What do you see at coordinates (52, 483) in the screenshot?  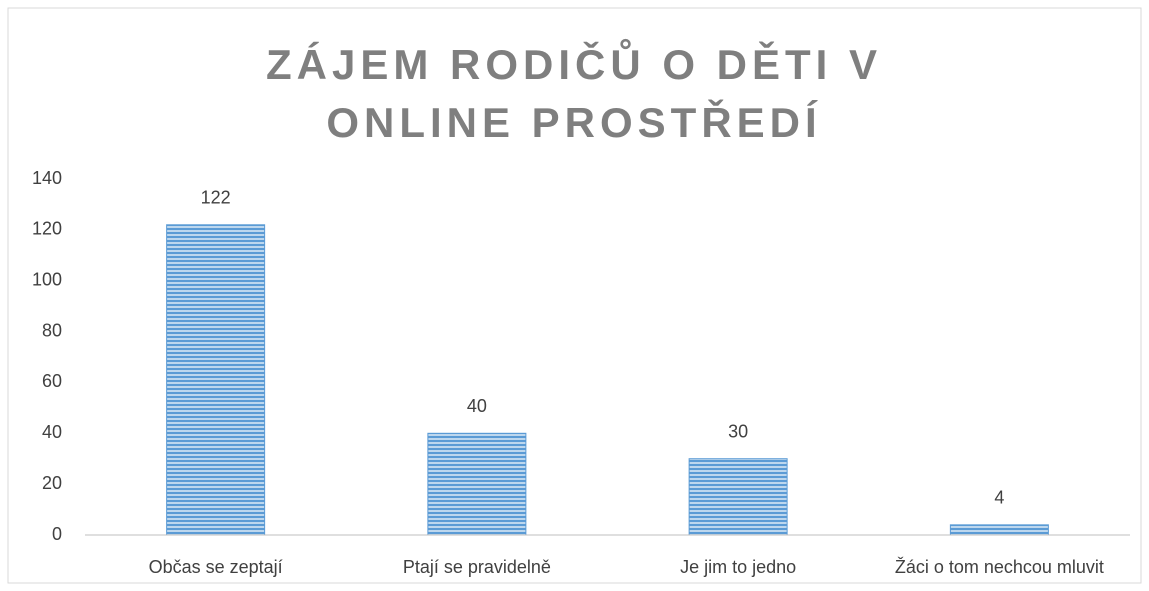 I see `y-tick-label: 20` at bounding box center [52, 483].